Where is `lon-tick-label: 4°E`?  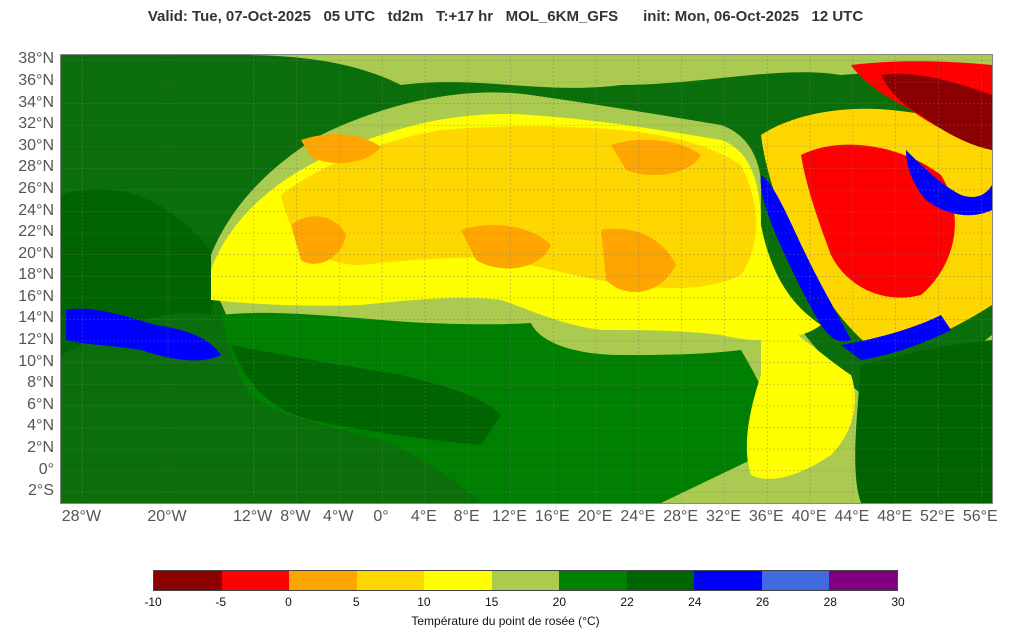 lon-tick-label: 4°E is located at coordinates (423, 516).